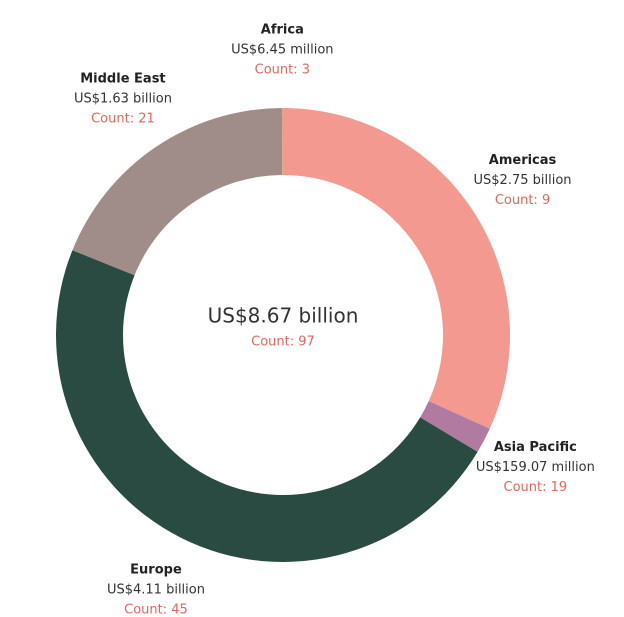 The height and width of the screenshot is (617, 624). I want to click on slice-value-label: US$2.75 billion, so click(523, 180).